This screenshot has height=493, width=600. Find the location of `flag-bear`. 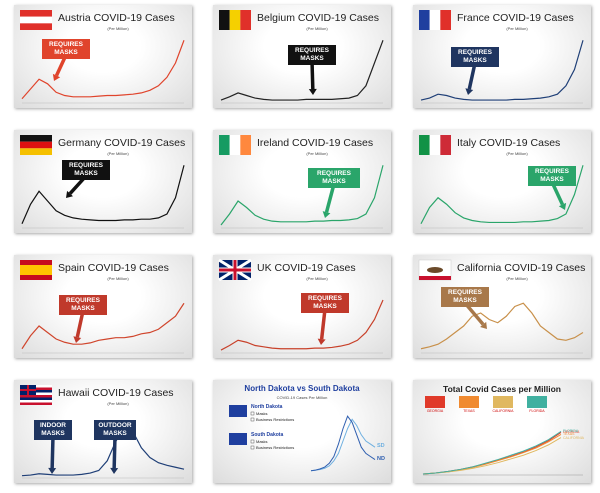

flag-bear is located at coordinates (435, 270).